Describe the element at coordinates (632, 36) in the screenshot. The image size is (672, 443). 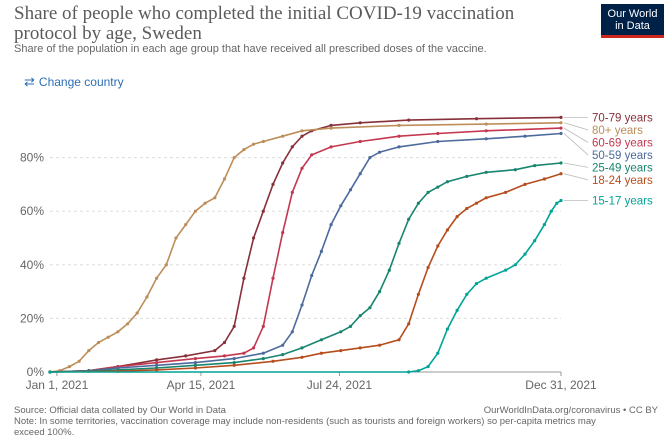
I see `logo-accent-bar` at that location.